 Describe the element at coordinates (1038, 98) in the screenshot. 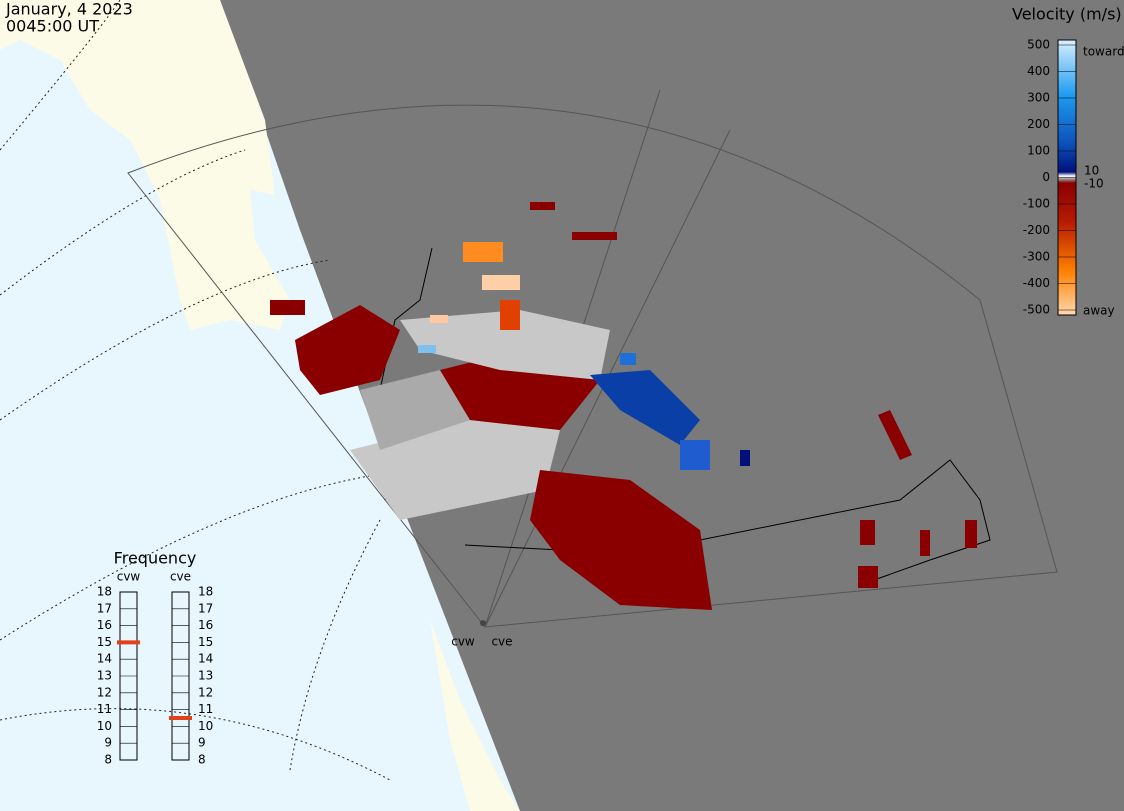

I see `velocity-tick-label: 300` at that location.